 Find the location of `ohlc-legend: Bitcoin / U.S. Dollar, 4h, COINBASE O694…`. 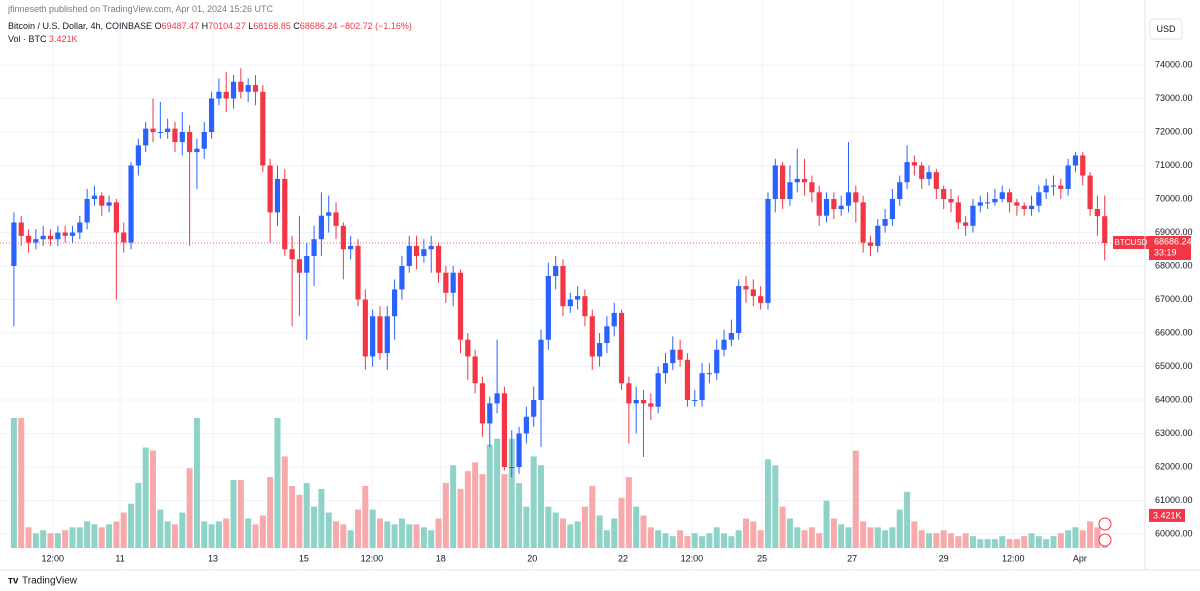

ohlc-legend: Bitcoin / U.S. Dollar, 4h, COINBASE O694… is located at coordinates (210, 26).